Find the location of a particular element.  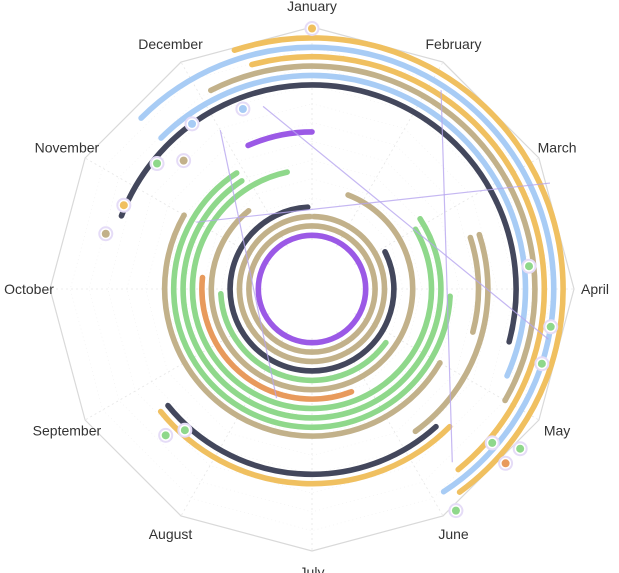

month-label: October is located at coordinates (29, 289).